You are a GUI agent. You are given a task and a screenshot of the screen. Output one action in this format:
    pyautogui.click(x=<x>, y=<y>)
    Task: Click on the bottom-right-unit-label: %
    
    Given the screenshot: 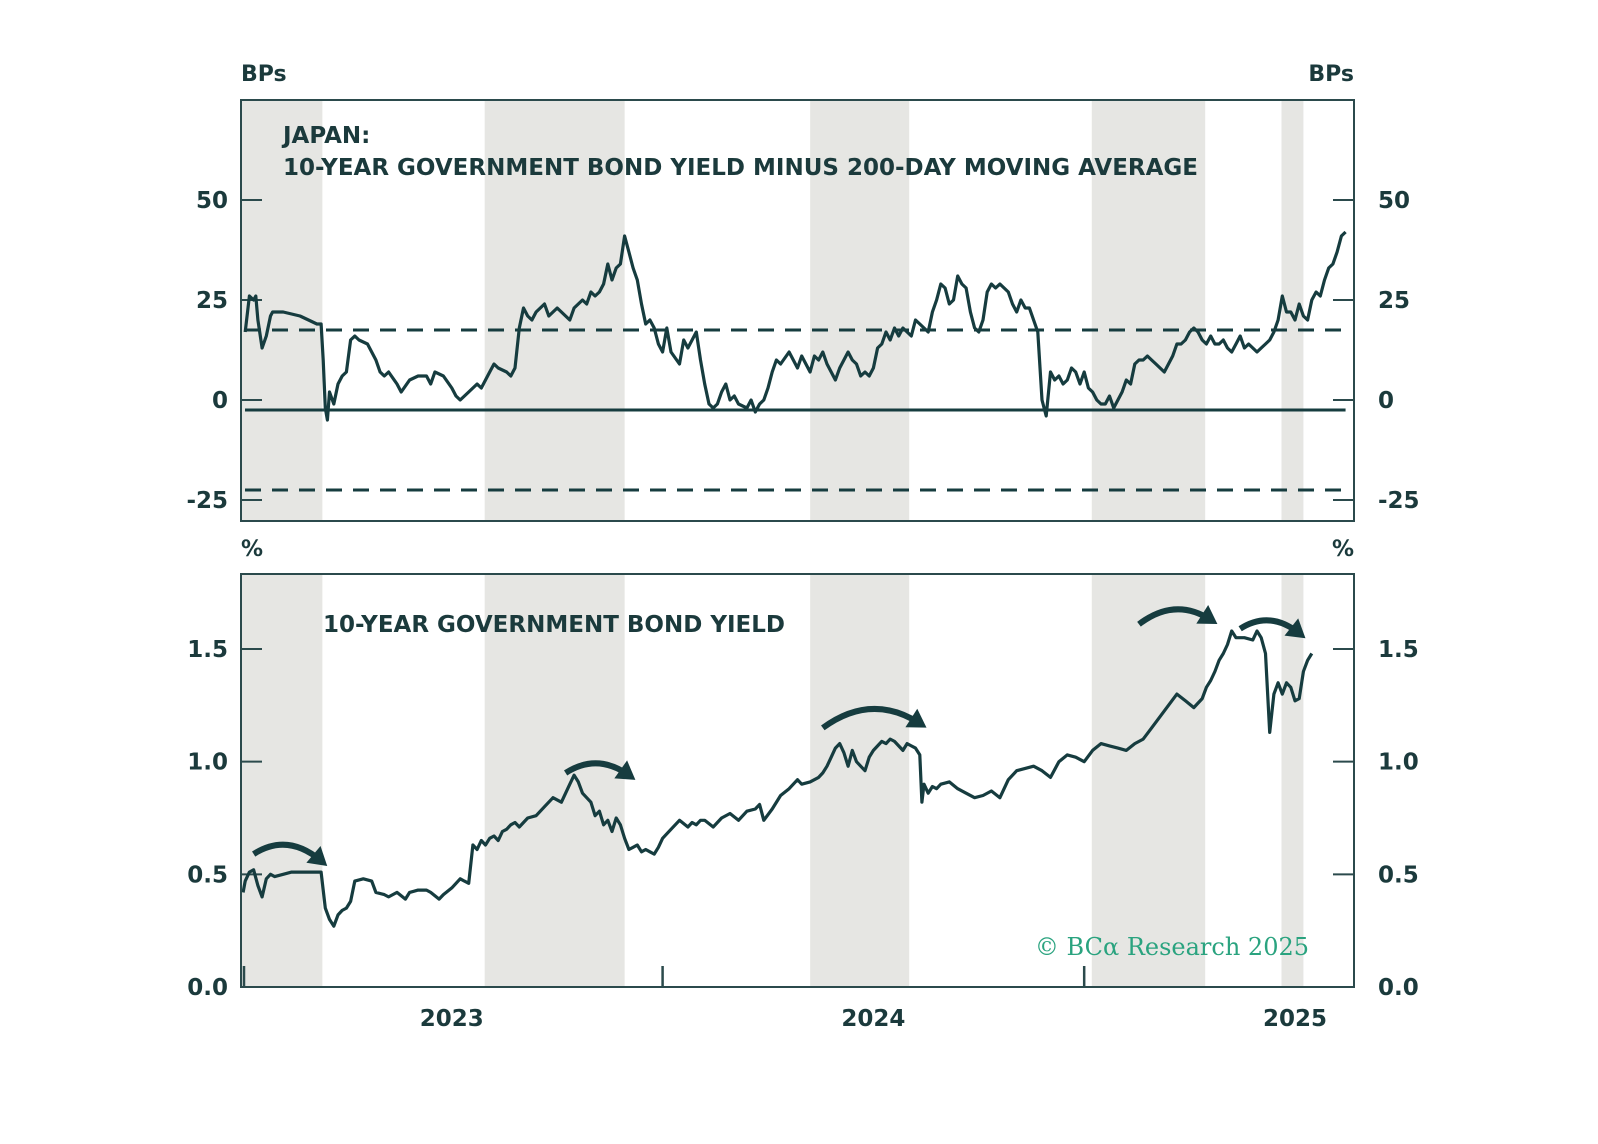 What is the action you would take?
    pyautogui.click(x=1343, y=549)
    